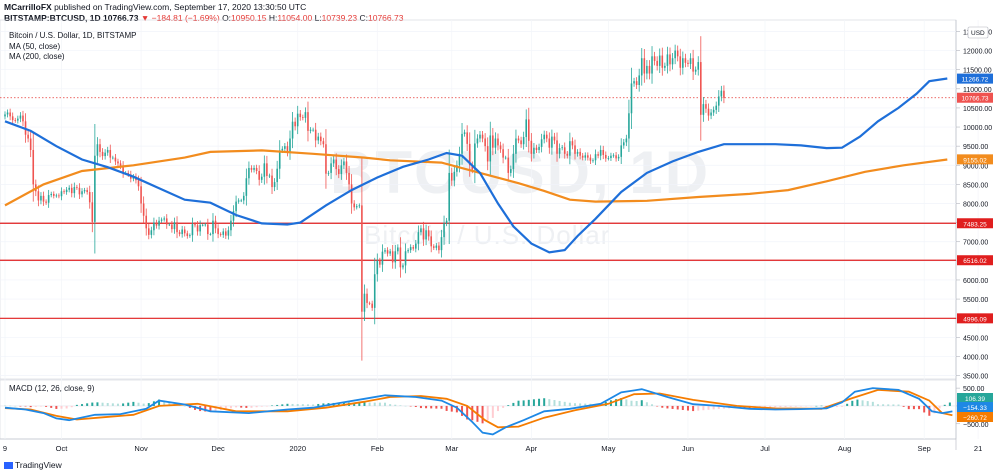 This screenshot has width=1000, height=476. Describe the element at coordinates (975, 205) in the screenshot. I see `price-tick-label: 8000.00` at that location.